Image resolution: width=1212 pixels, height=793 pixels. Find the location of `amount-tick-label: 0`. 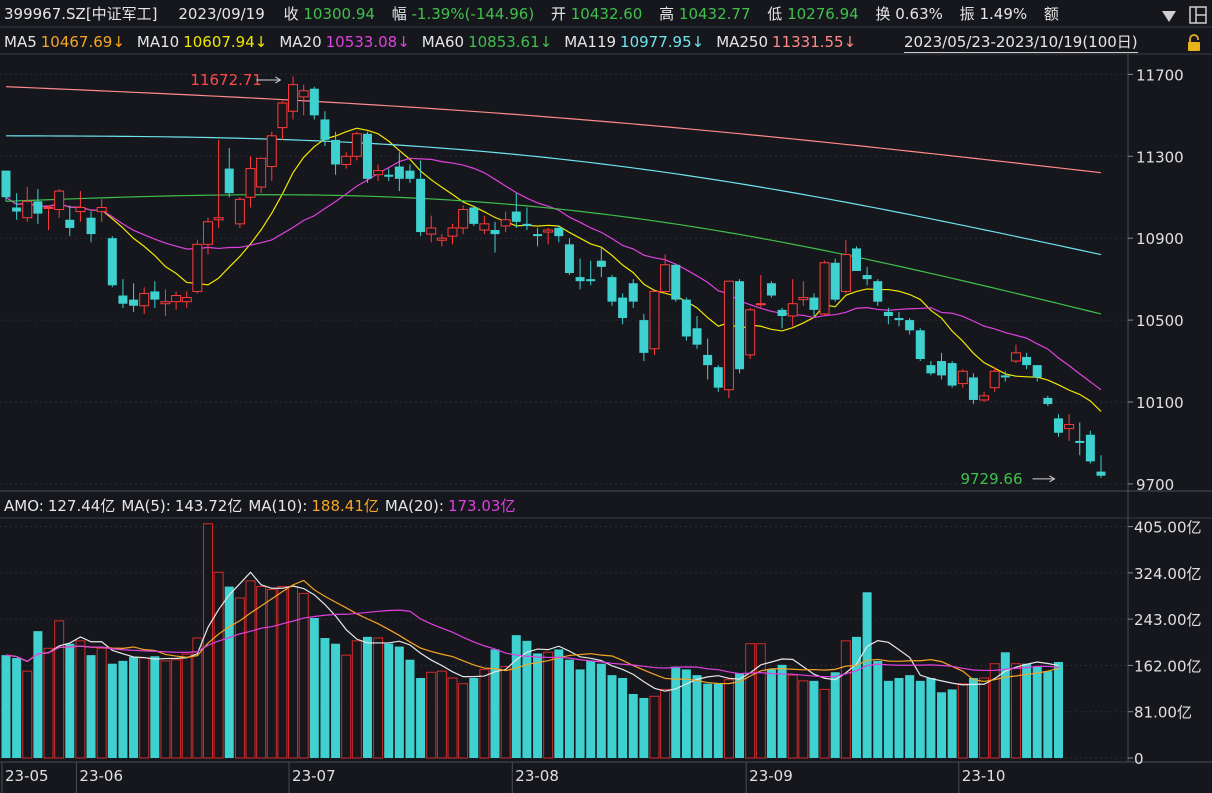

amount-tick-label: 0 is located at coordinates (1139, 759).